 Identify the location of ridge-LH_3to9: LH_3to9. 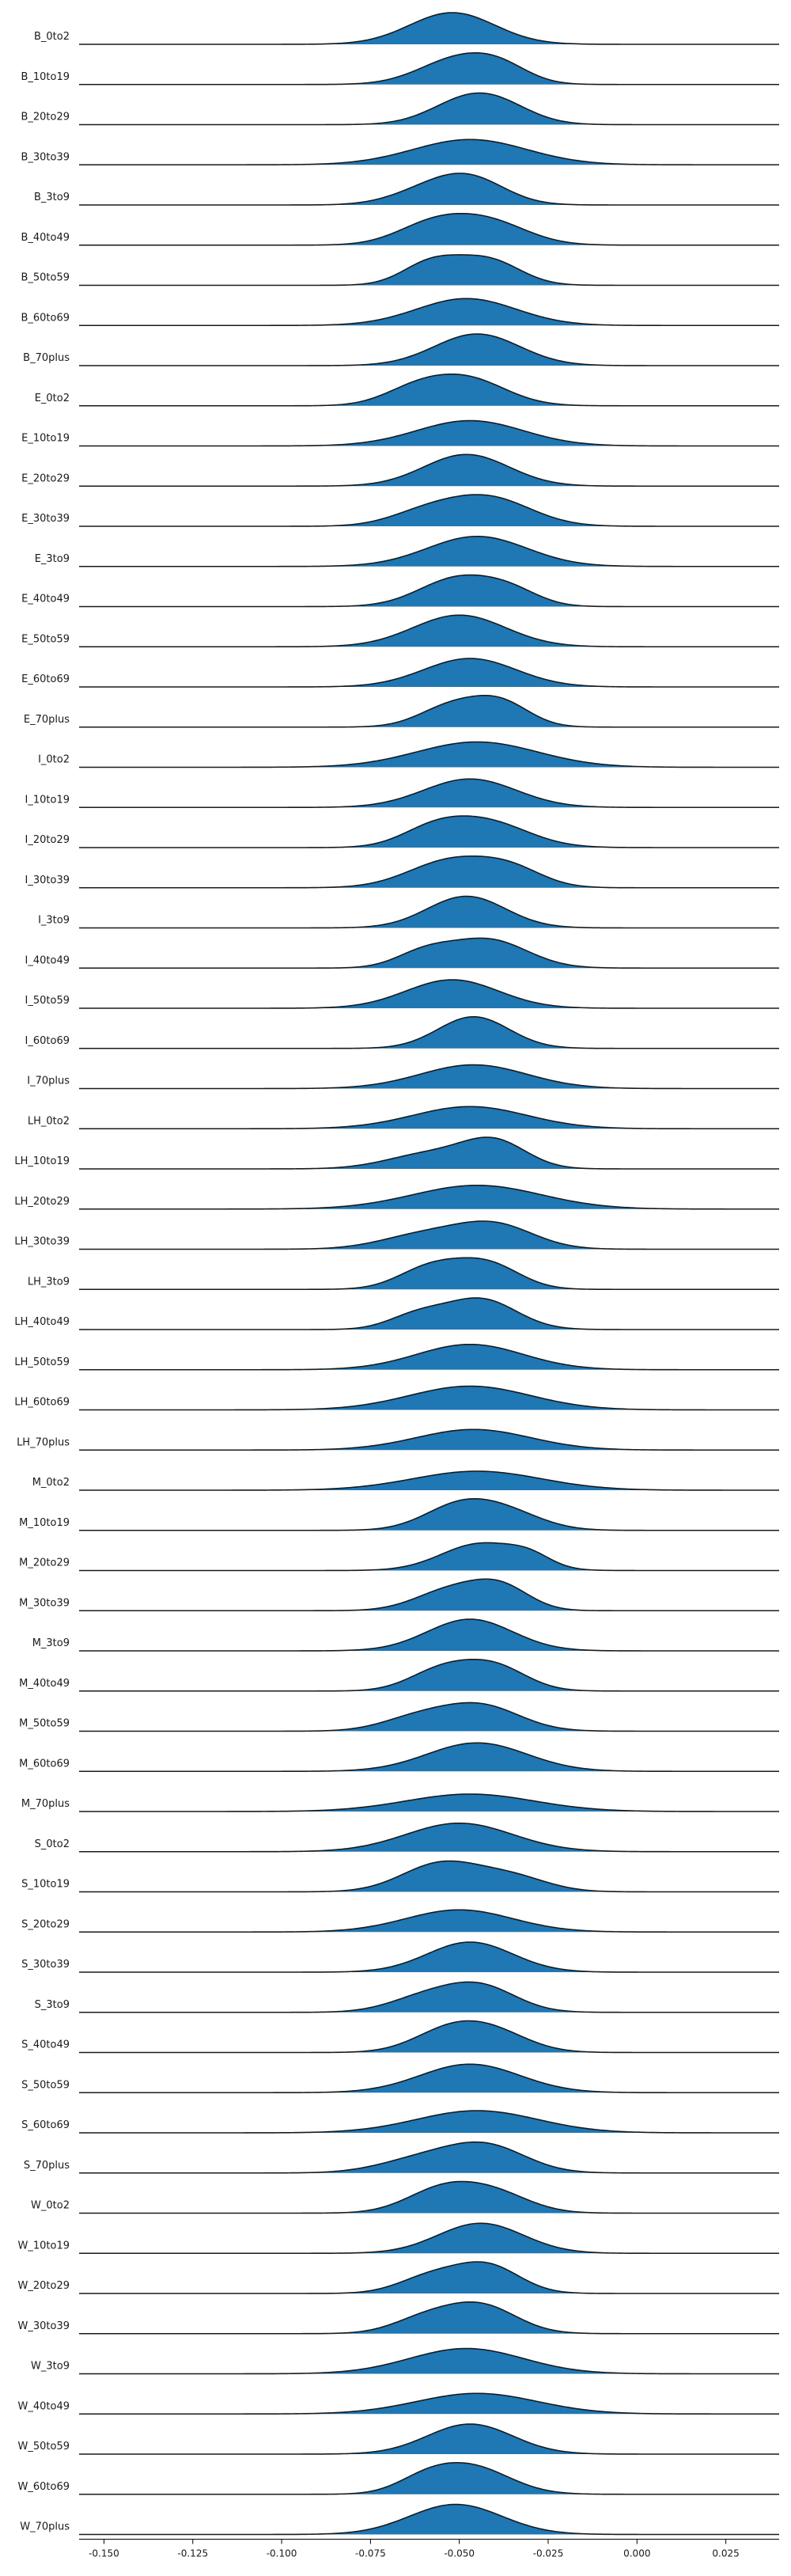
(404, 1274).